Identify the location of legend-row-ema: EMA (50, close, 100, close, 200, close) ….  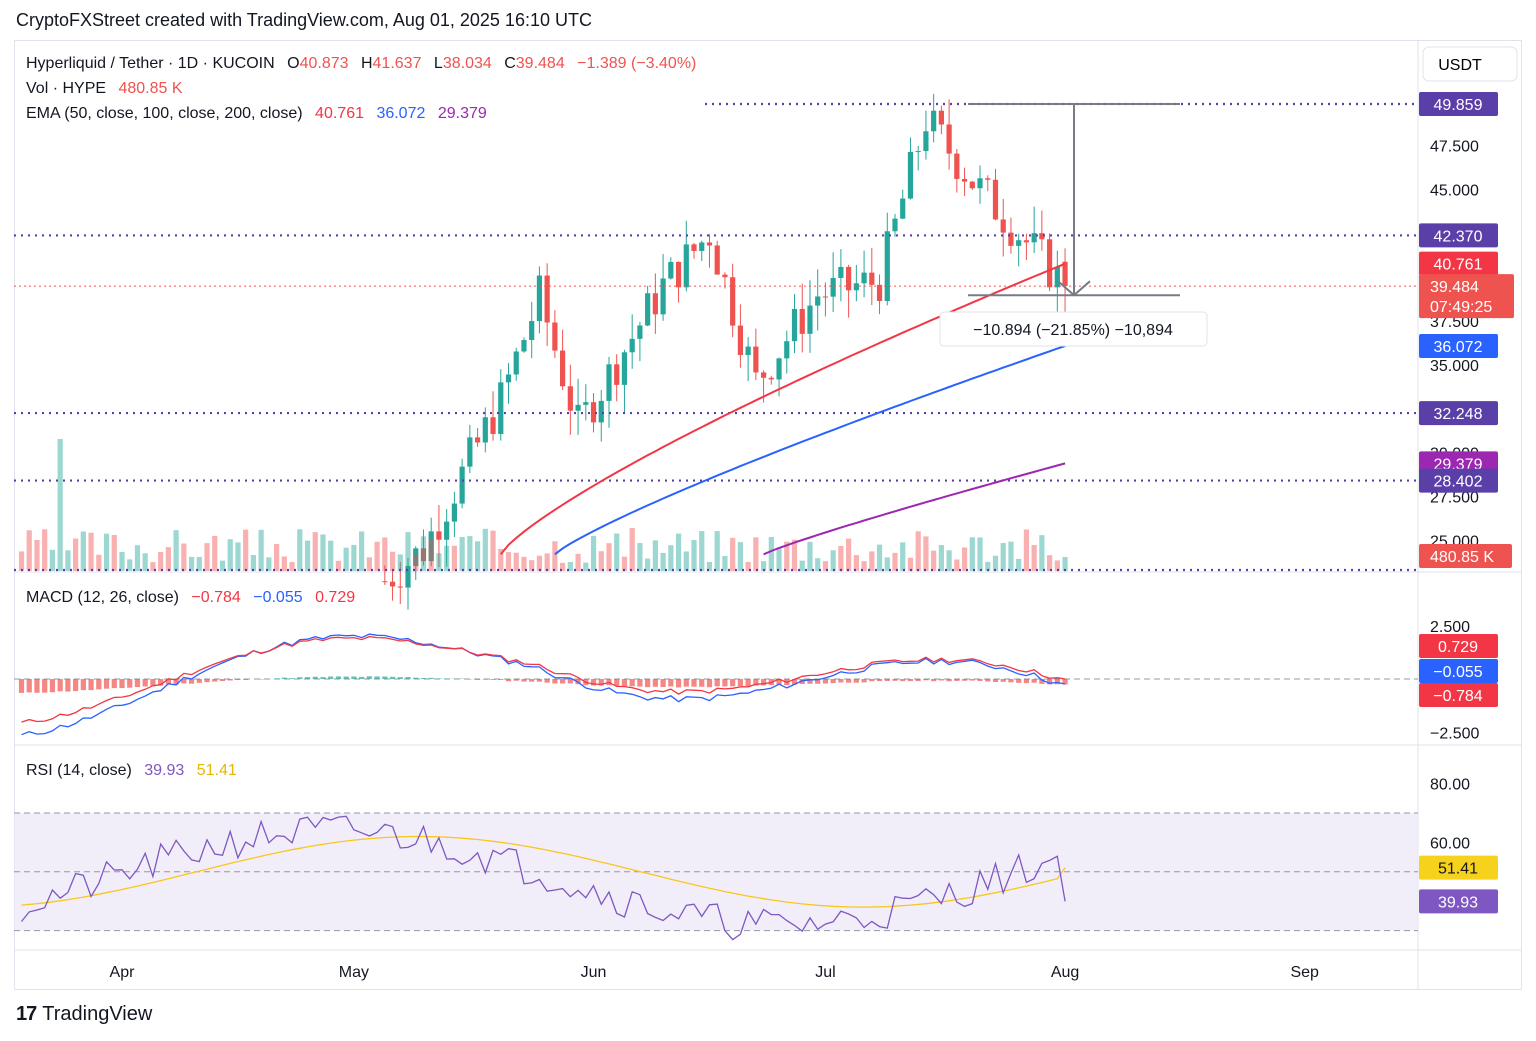
(256, 113).